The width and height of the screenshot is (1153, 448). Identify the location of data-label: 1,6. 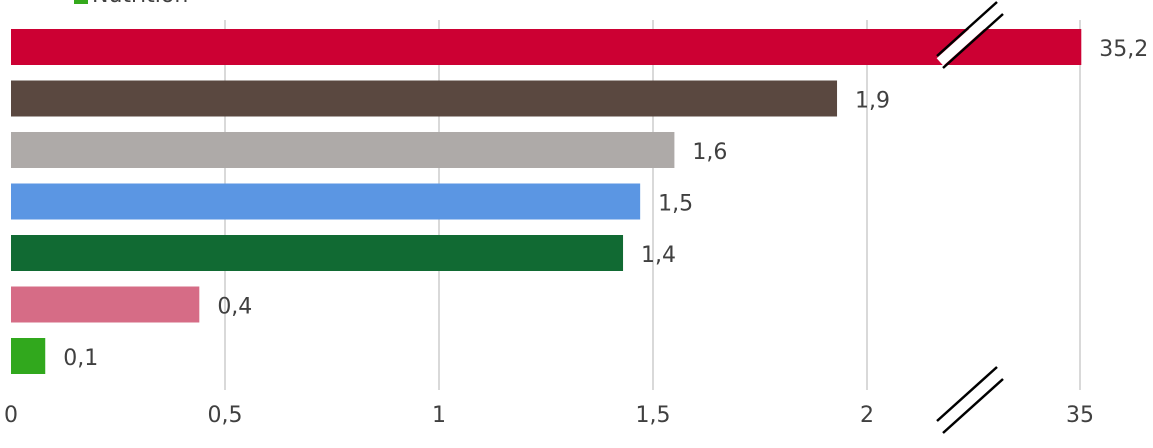
(709, 152).